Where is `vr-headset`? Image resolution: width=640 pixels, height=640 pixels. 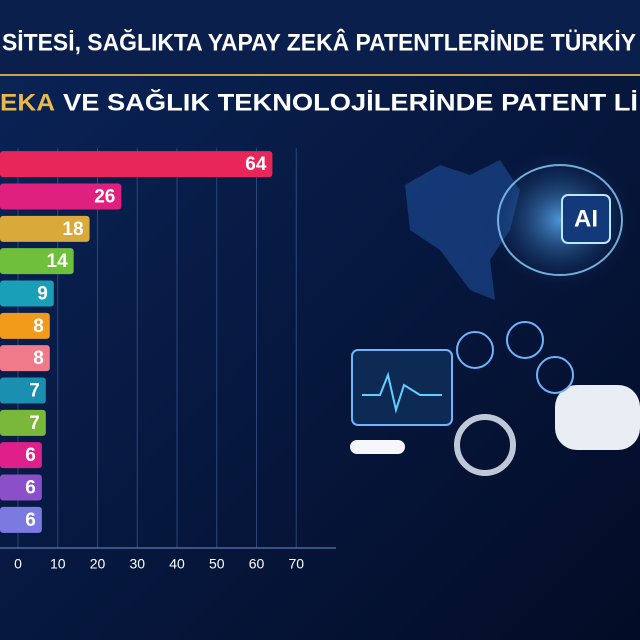 vr-headset is located at coordinates (597, 417).